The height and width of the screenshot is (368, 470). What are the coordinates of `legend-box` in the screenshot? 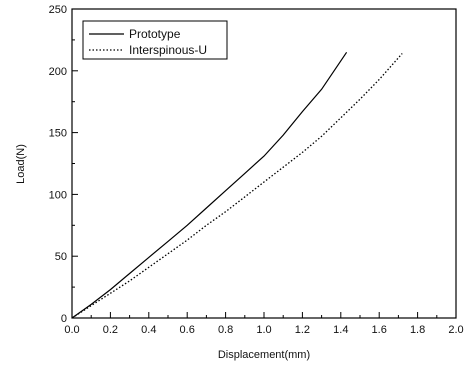 It's located at (155, 40).